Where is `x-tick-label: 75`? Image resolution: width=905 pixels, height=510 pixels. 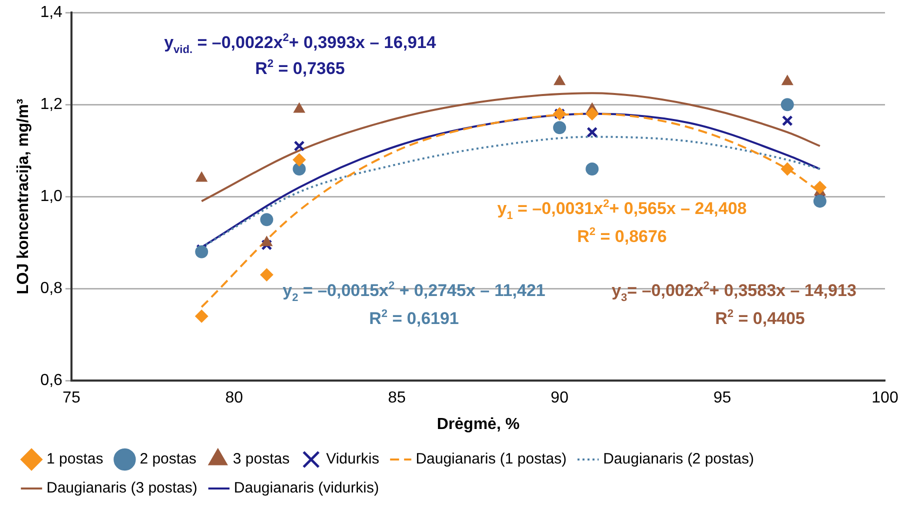
x-tick-label: 75 is located at coordinates (71, 398).